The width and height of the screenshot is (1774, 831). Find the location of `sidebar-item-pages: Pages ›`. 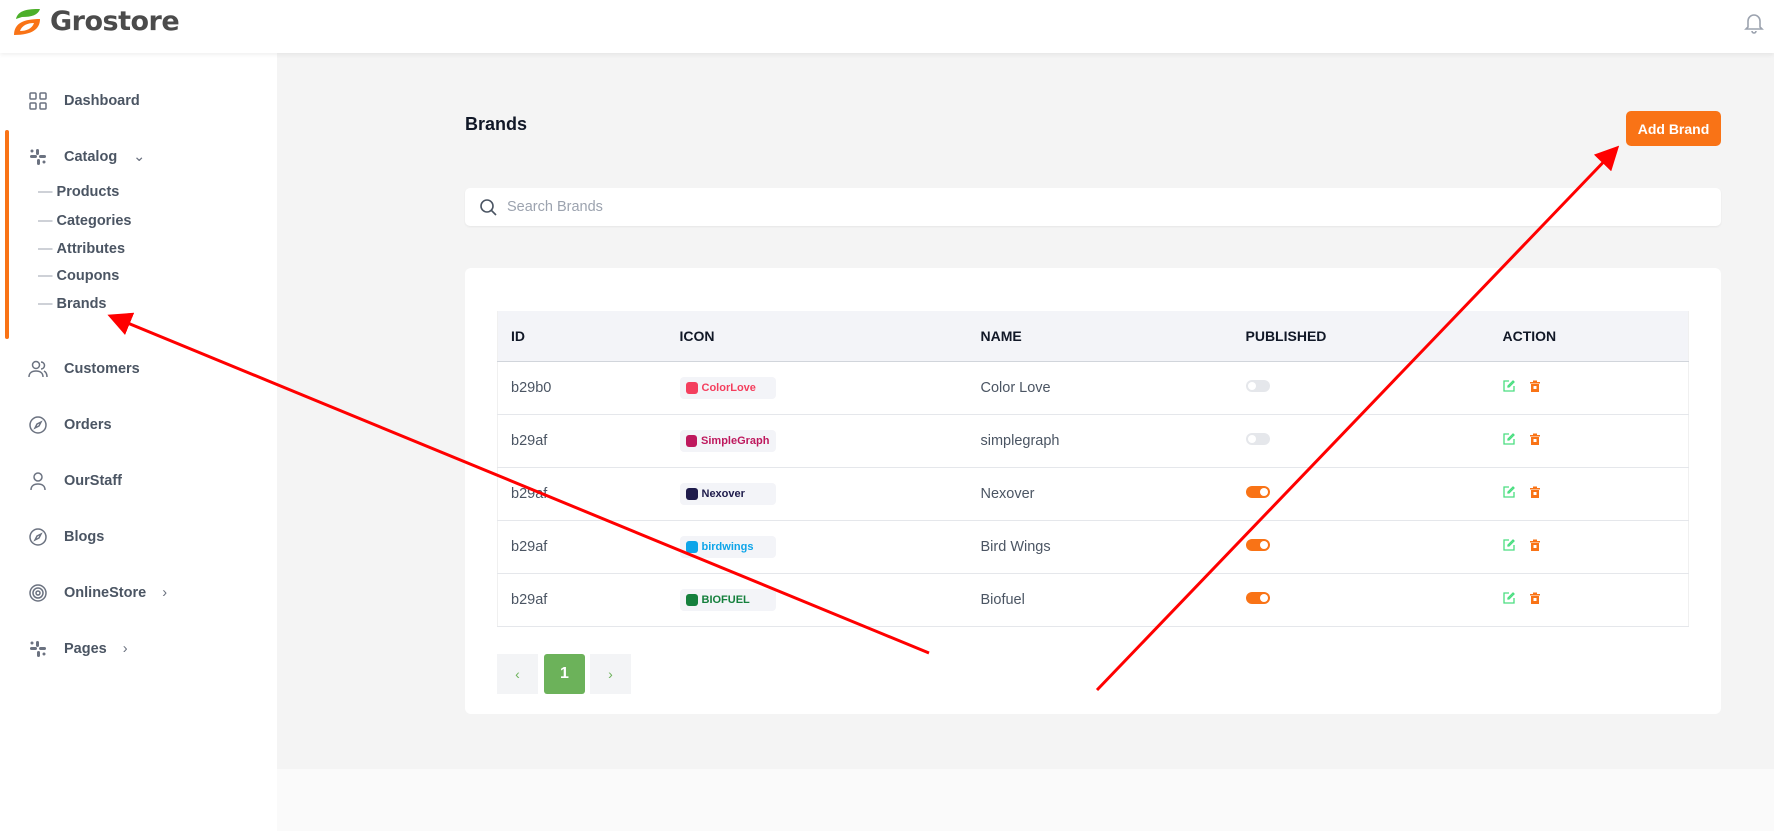

sidebar-item-pages: Pages › is located at coordinates (78, 649).